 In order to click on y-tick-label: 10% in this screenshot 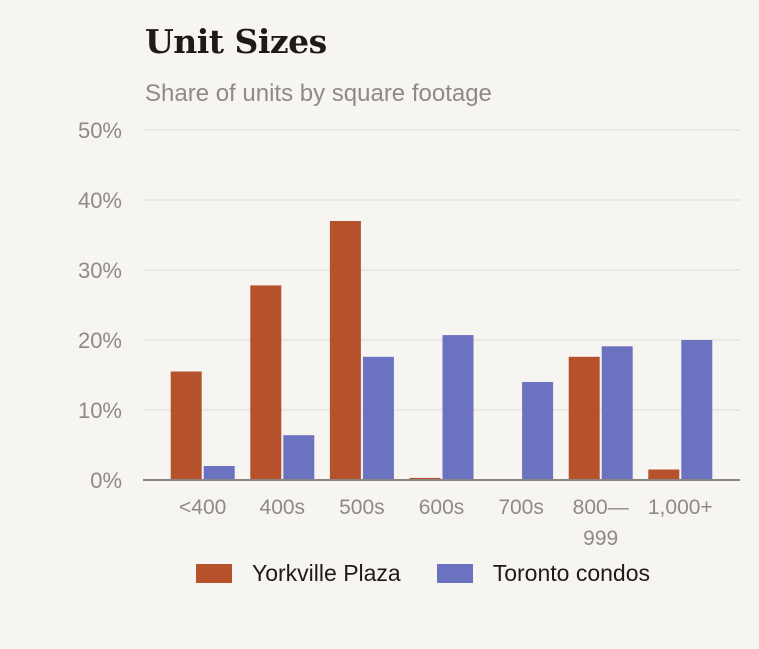, I will do `click(100, 410)`.